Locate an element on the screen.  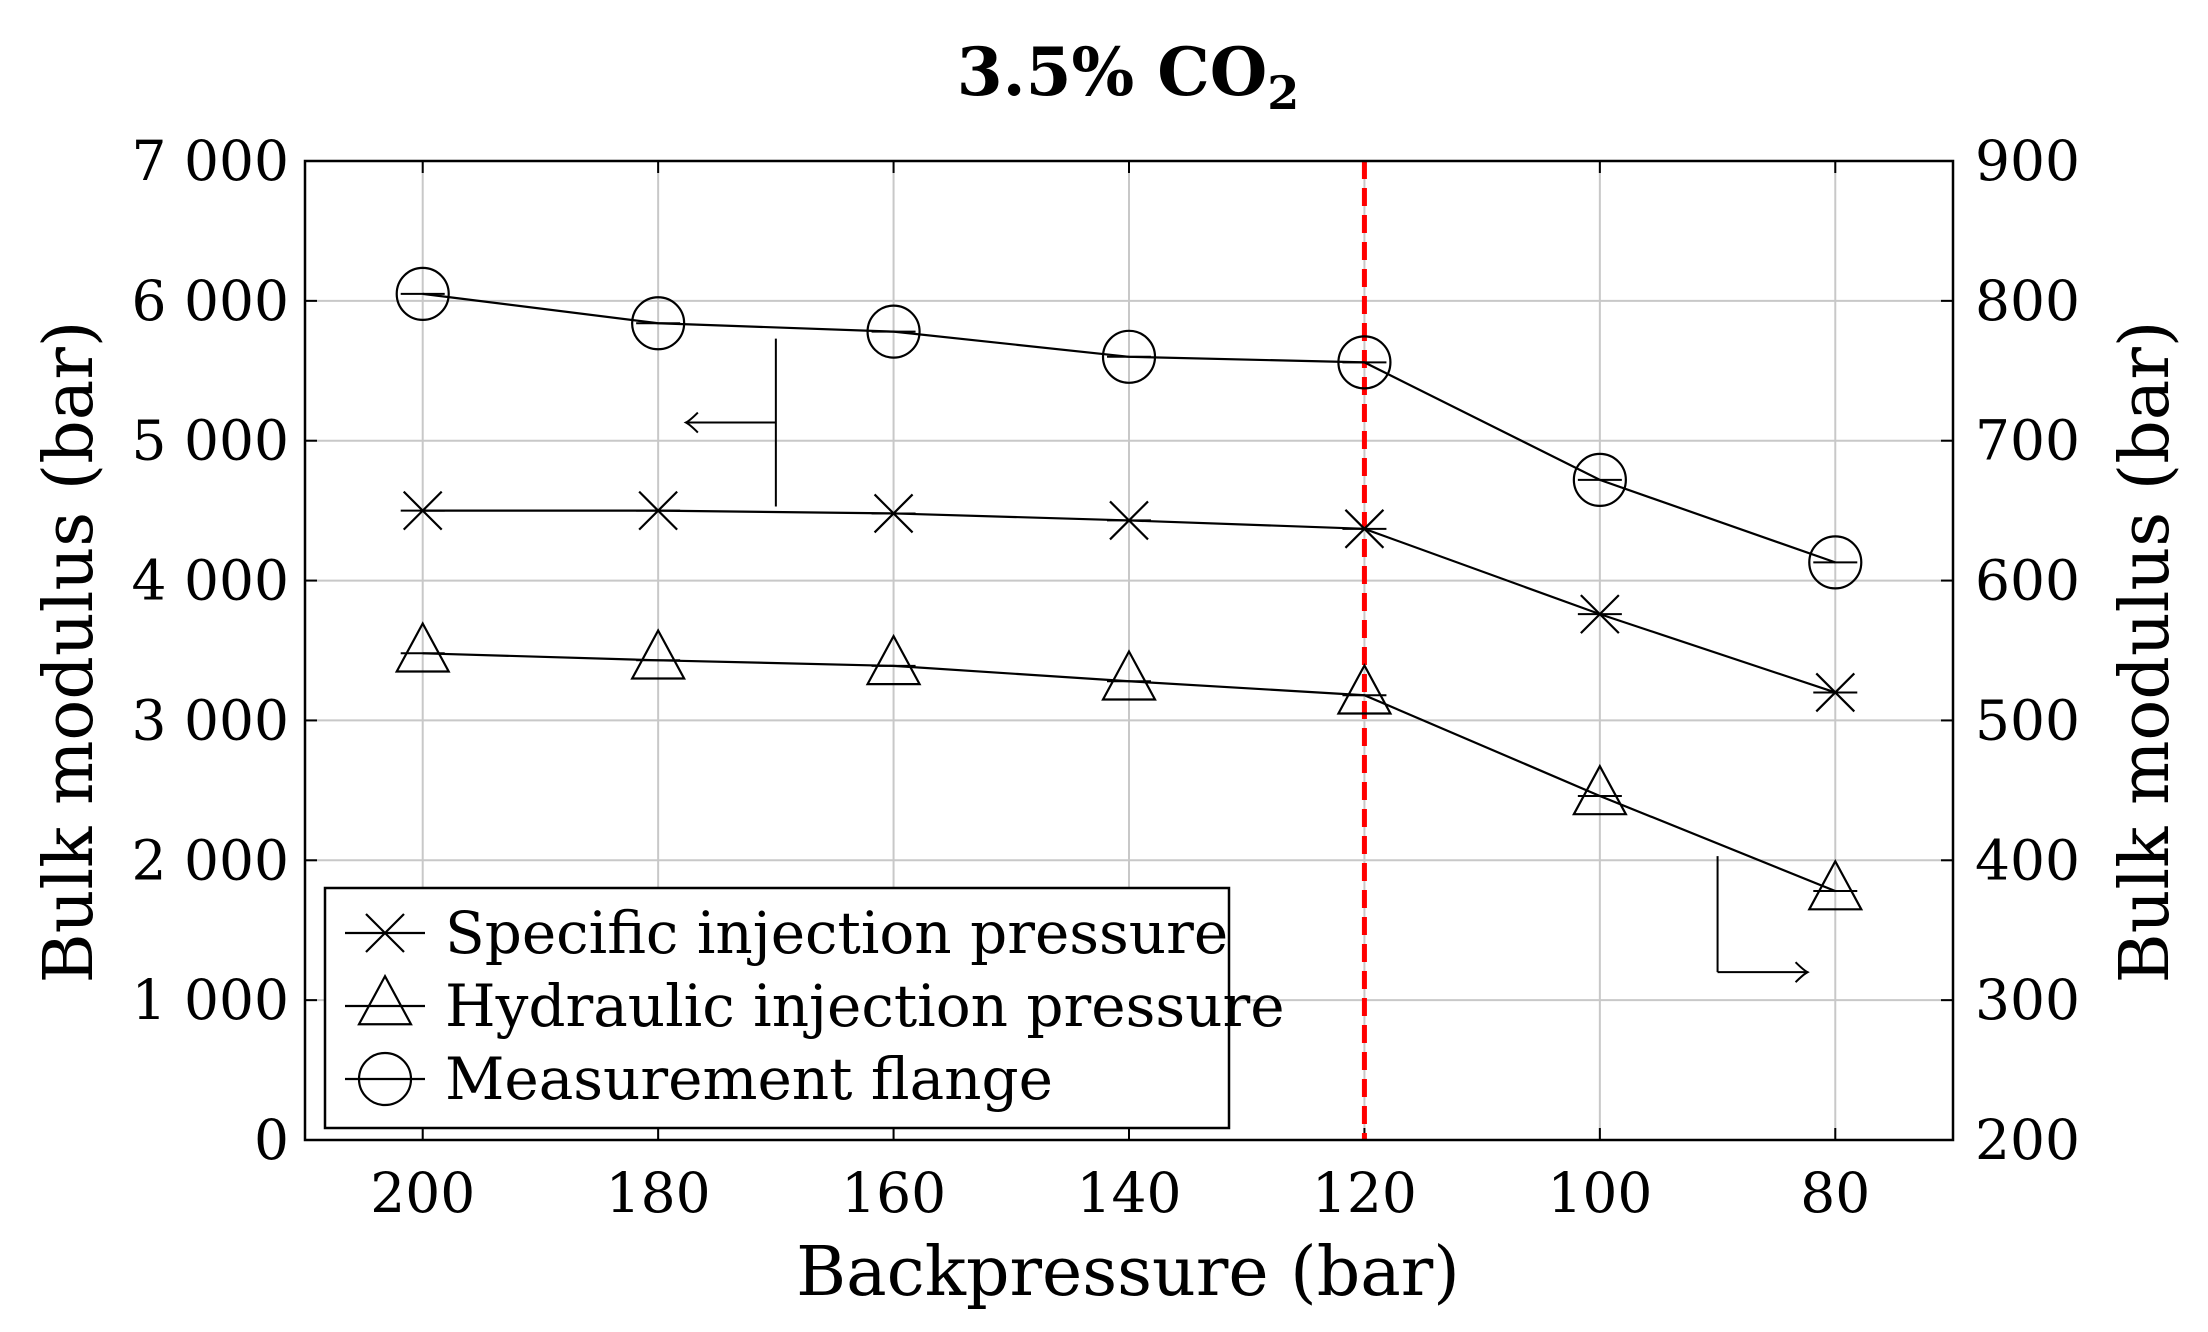
y-tick-label: 5 000 is located at coordinates (210, 441).